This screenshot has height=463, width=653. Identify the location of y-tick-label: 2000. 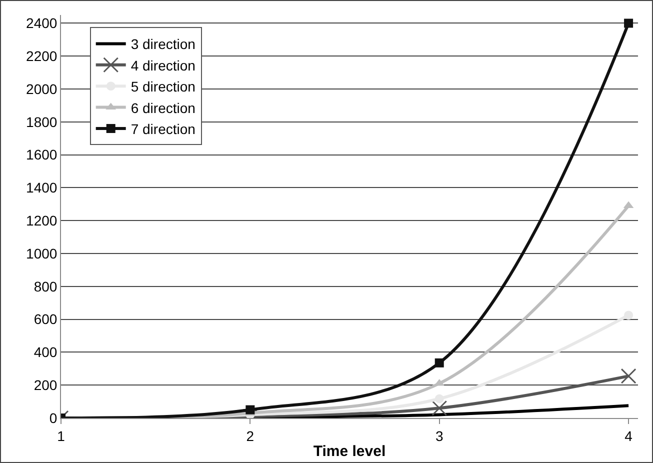
(42, 88).